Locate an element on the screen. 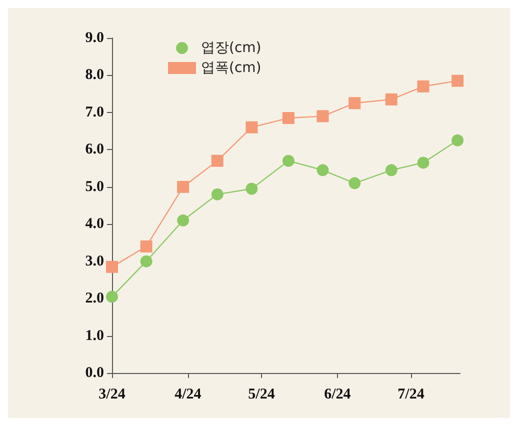 The image size is (518, 426). x-tick-label: 7/24 is located at coordinates (411, 394).